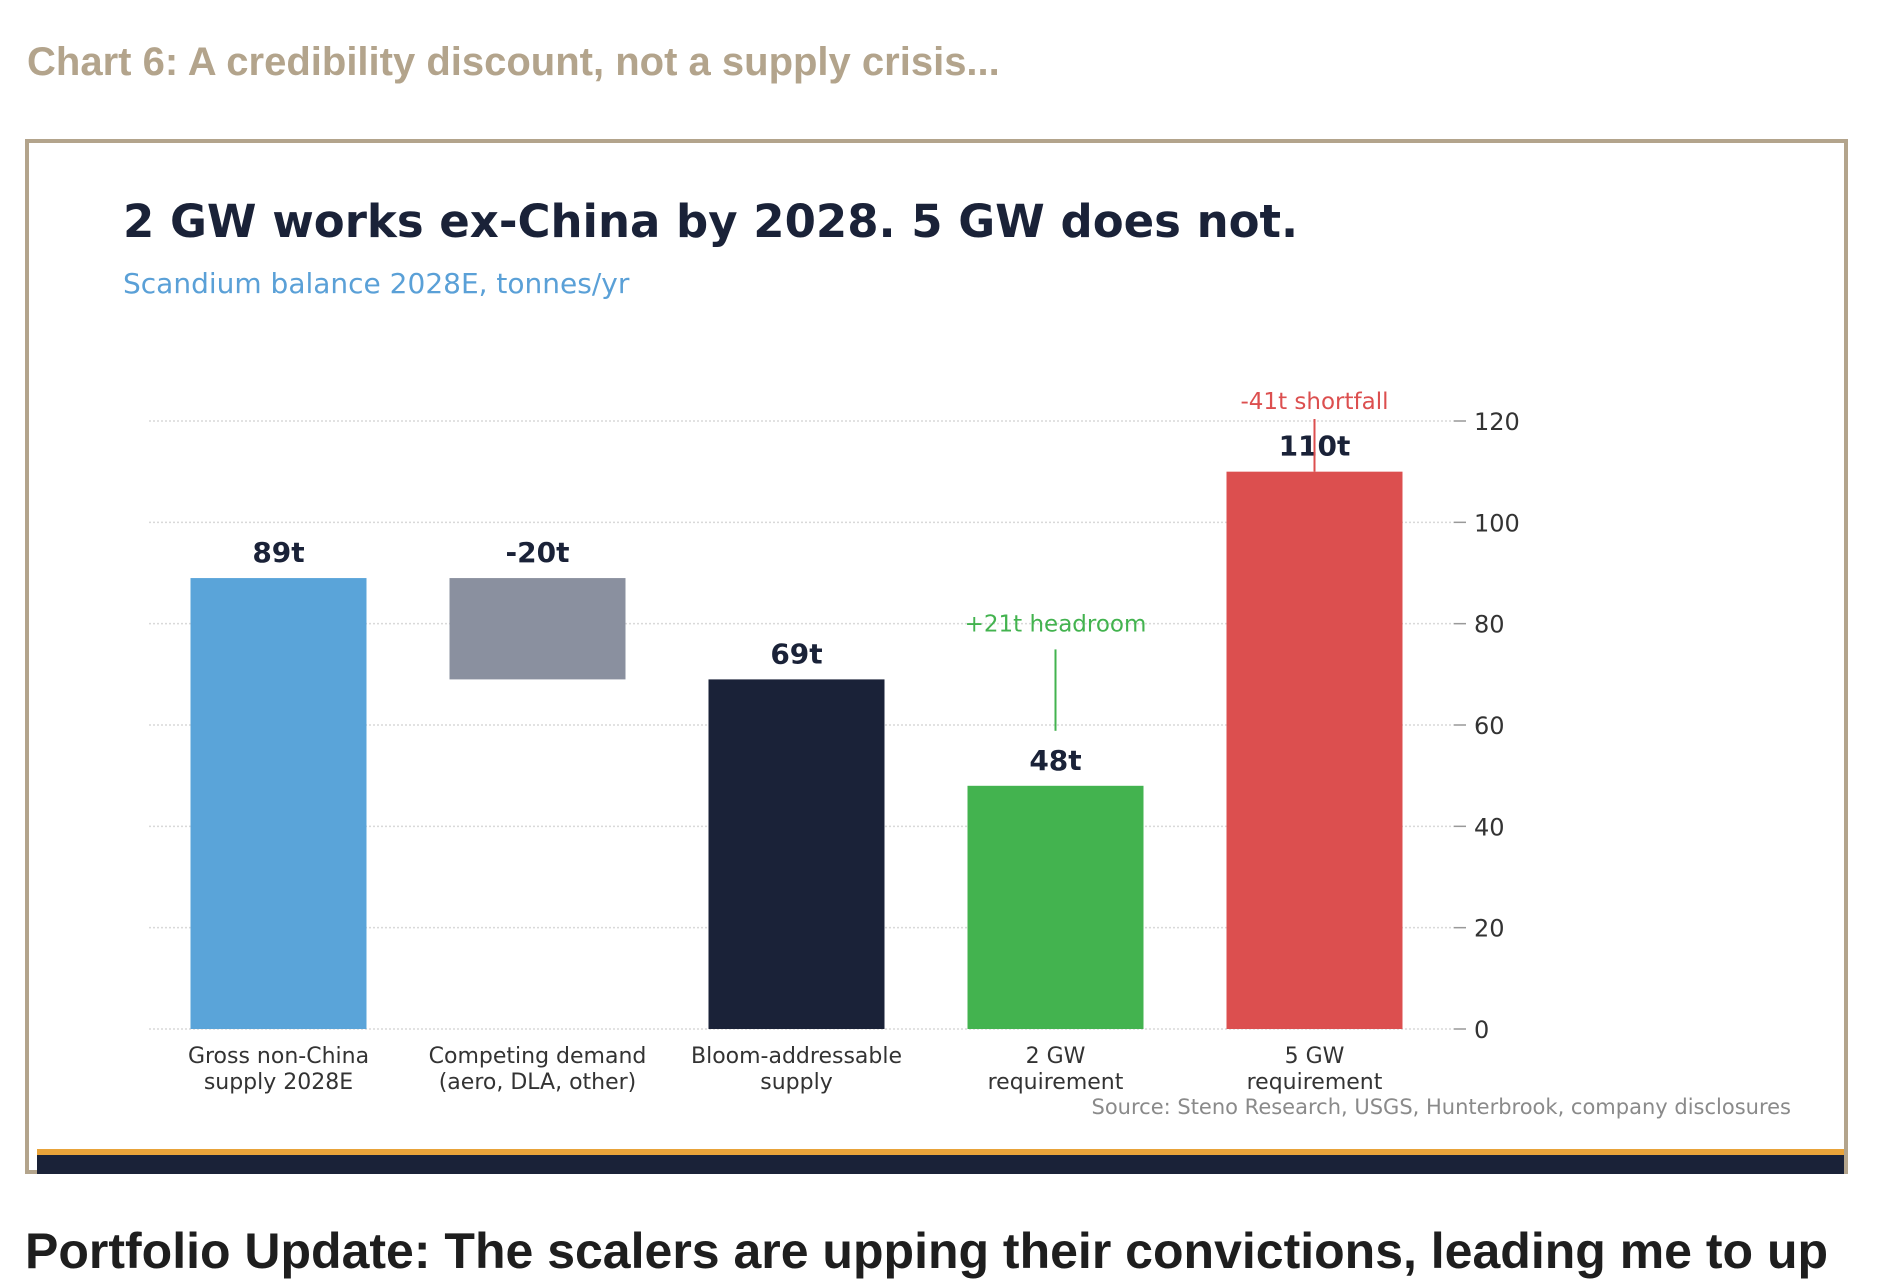 The image size is (1884, 1280). Describe the element at coordinates (376, 283) in the screenshot. I see `chart-subtitle: Scandium balance 2028E, tonnes/yr` at that location.